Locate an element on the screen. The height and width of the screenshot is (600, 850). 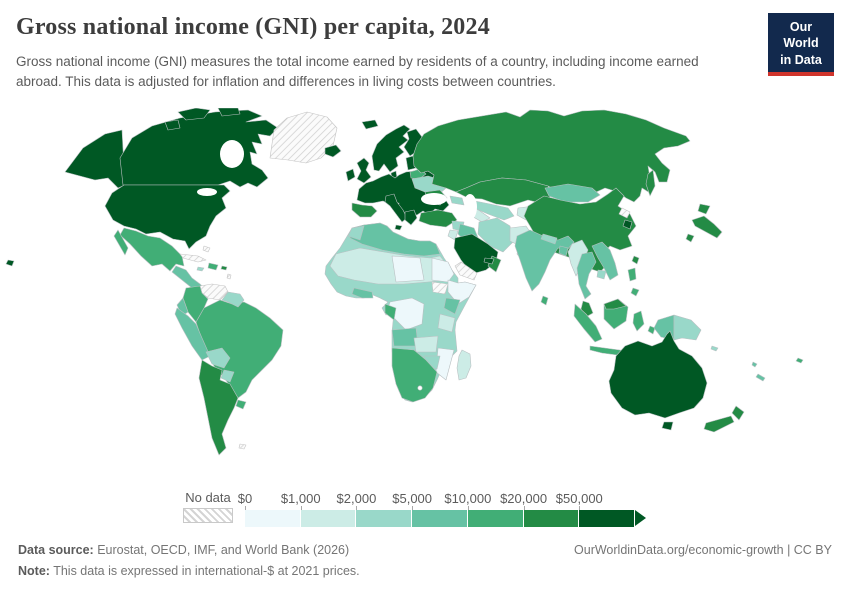
region-hispaniola is located at coordinates (213, 266).